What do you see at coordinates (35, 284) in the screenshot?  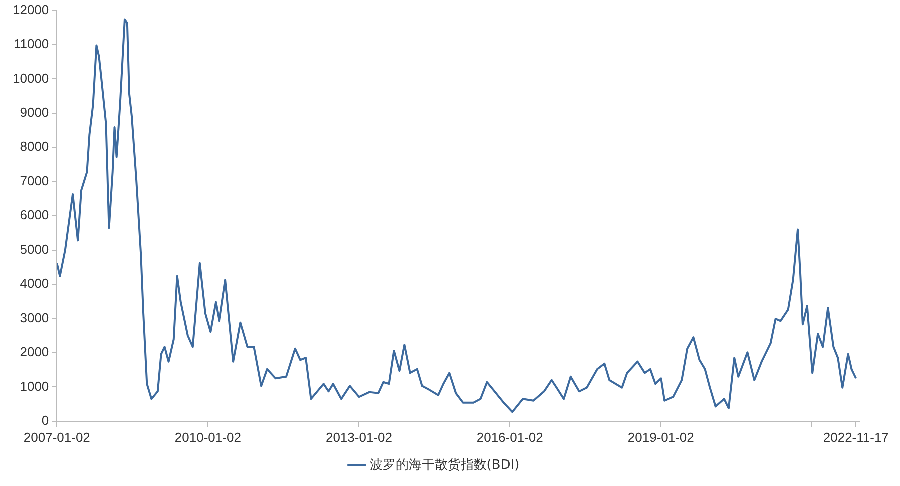 I see `y-tick-label: 4000` at bounding box center [35, 284].